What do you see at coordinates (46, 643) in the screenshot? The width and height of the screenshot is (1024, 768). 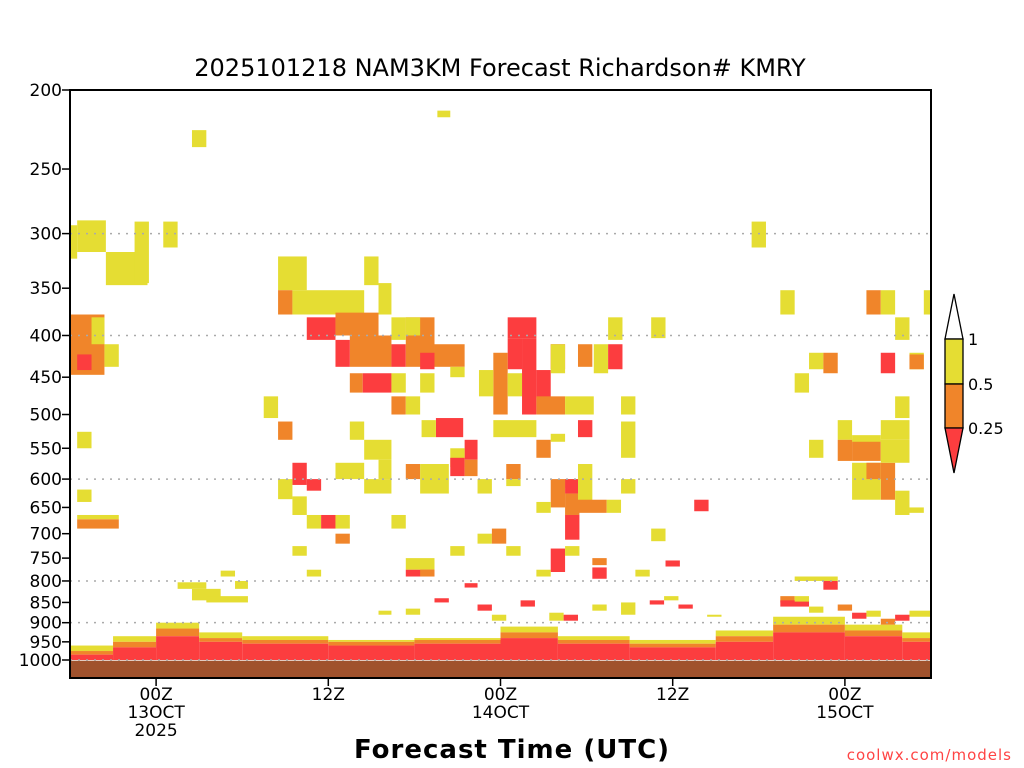 I see `y-tick-label: 950` at bounding box center [46, 643].